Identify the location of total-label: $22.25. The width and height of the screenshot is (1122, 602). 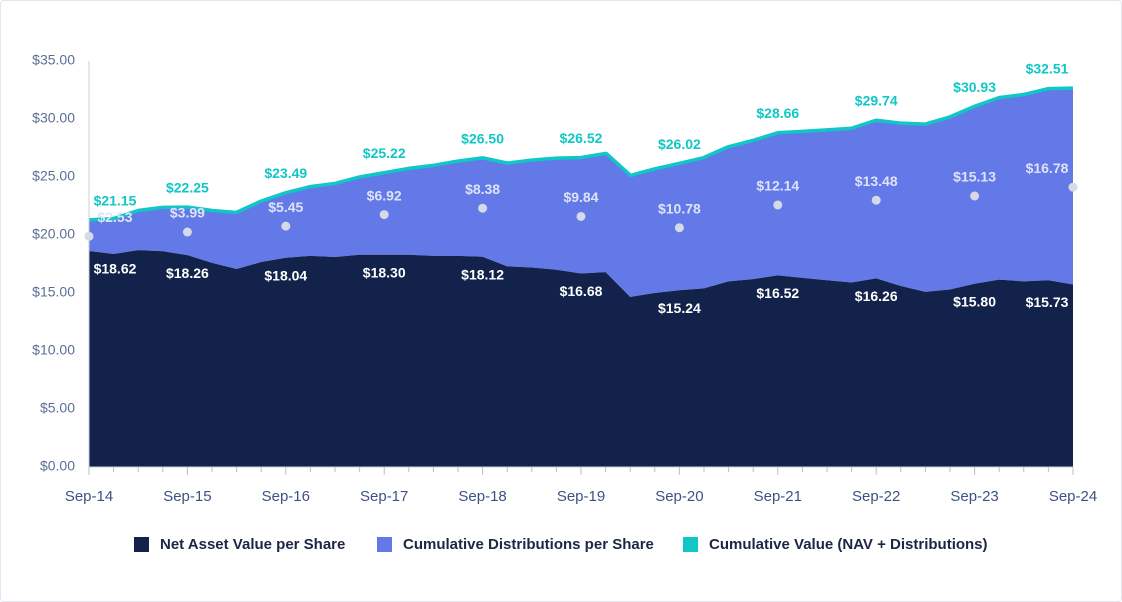
(187, 188).